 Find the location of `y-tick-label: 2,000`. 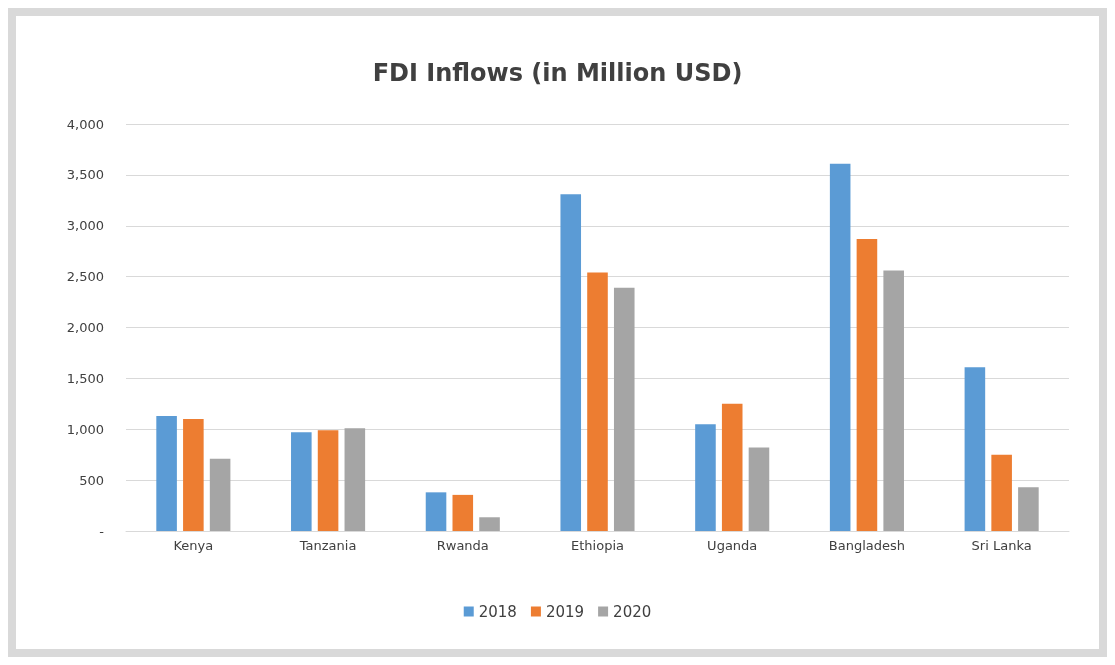

y-tick-label: 2,000 is located at coordinates (85, 327).